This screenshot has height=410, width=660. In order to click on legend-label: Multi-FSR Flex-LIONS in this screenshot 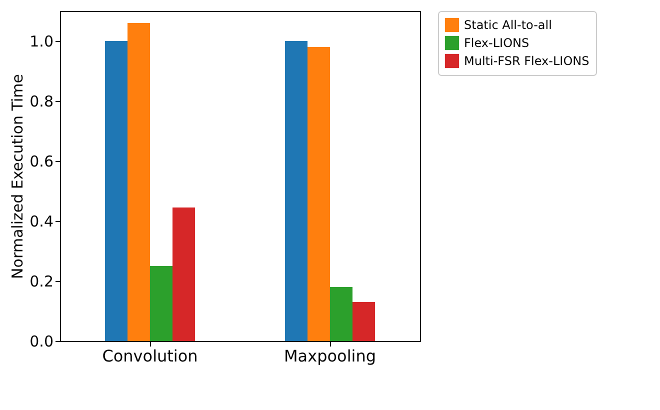, I will do `click(527, 61)`.